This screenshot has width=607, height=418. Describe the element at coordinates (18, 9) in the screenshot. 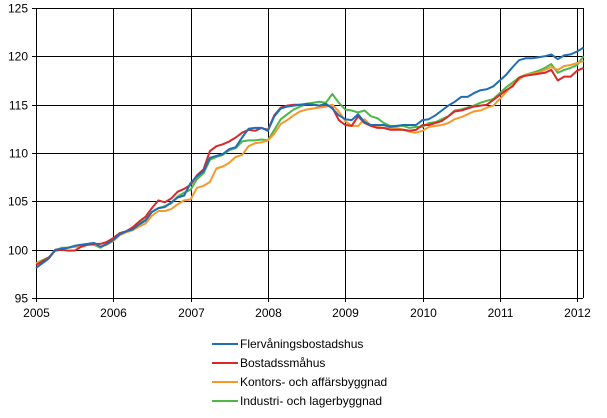

I see `y-tick-label: 125` at that location.